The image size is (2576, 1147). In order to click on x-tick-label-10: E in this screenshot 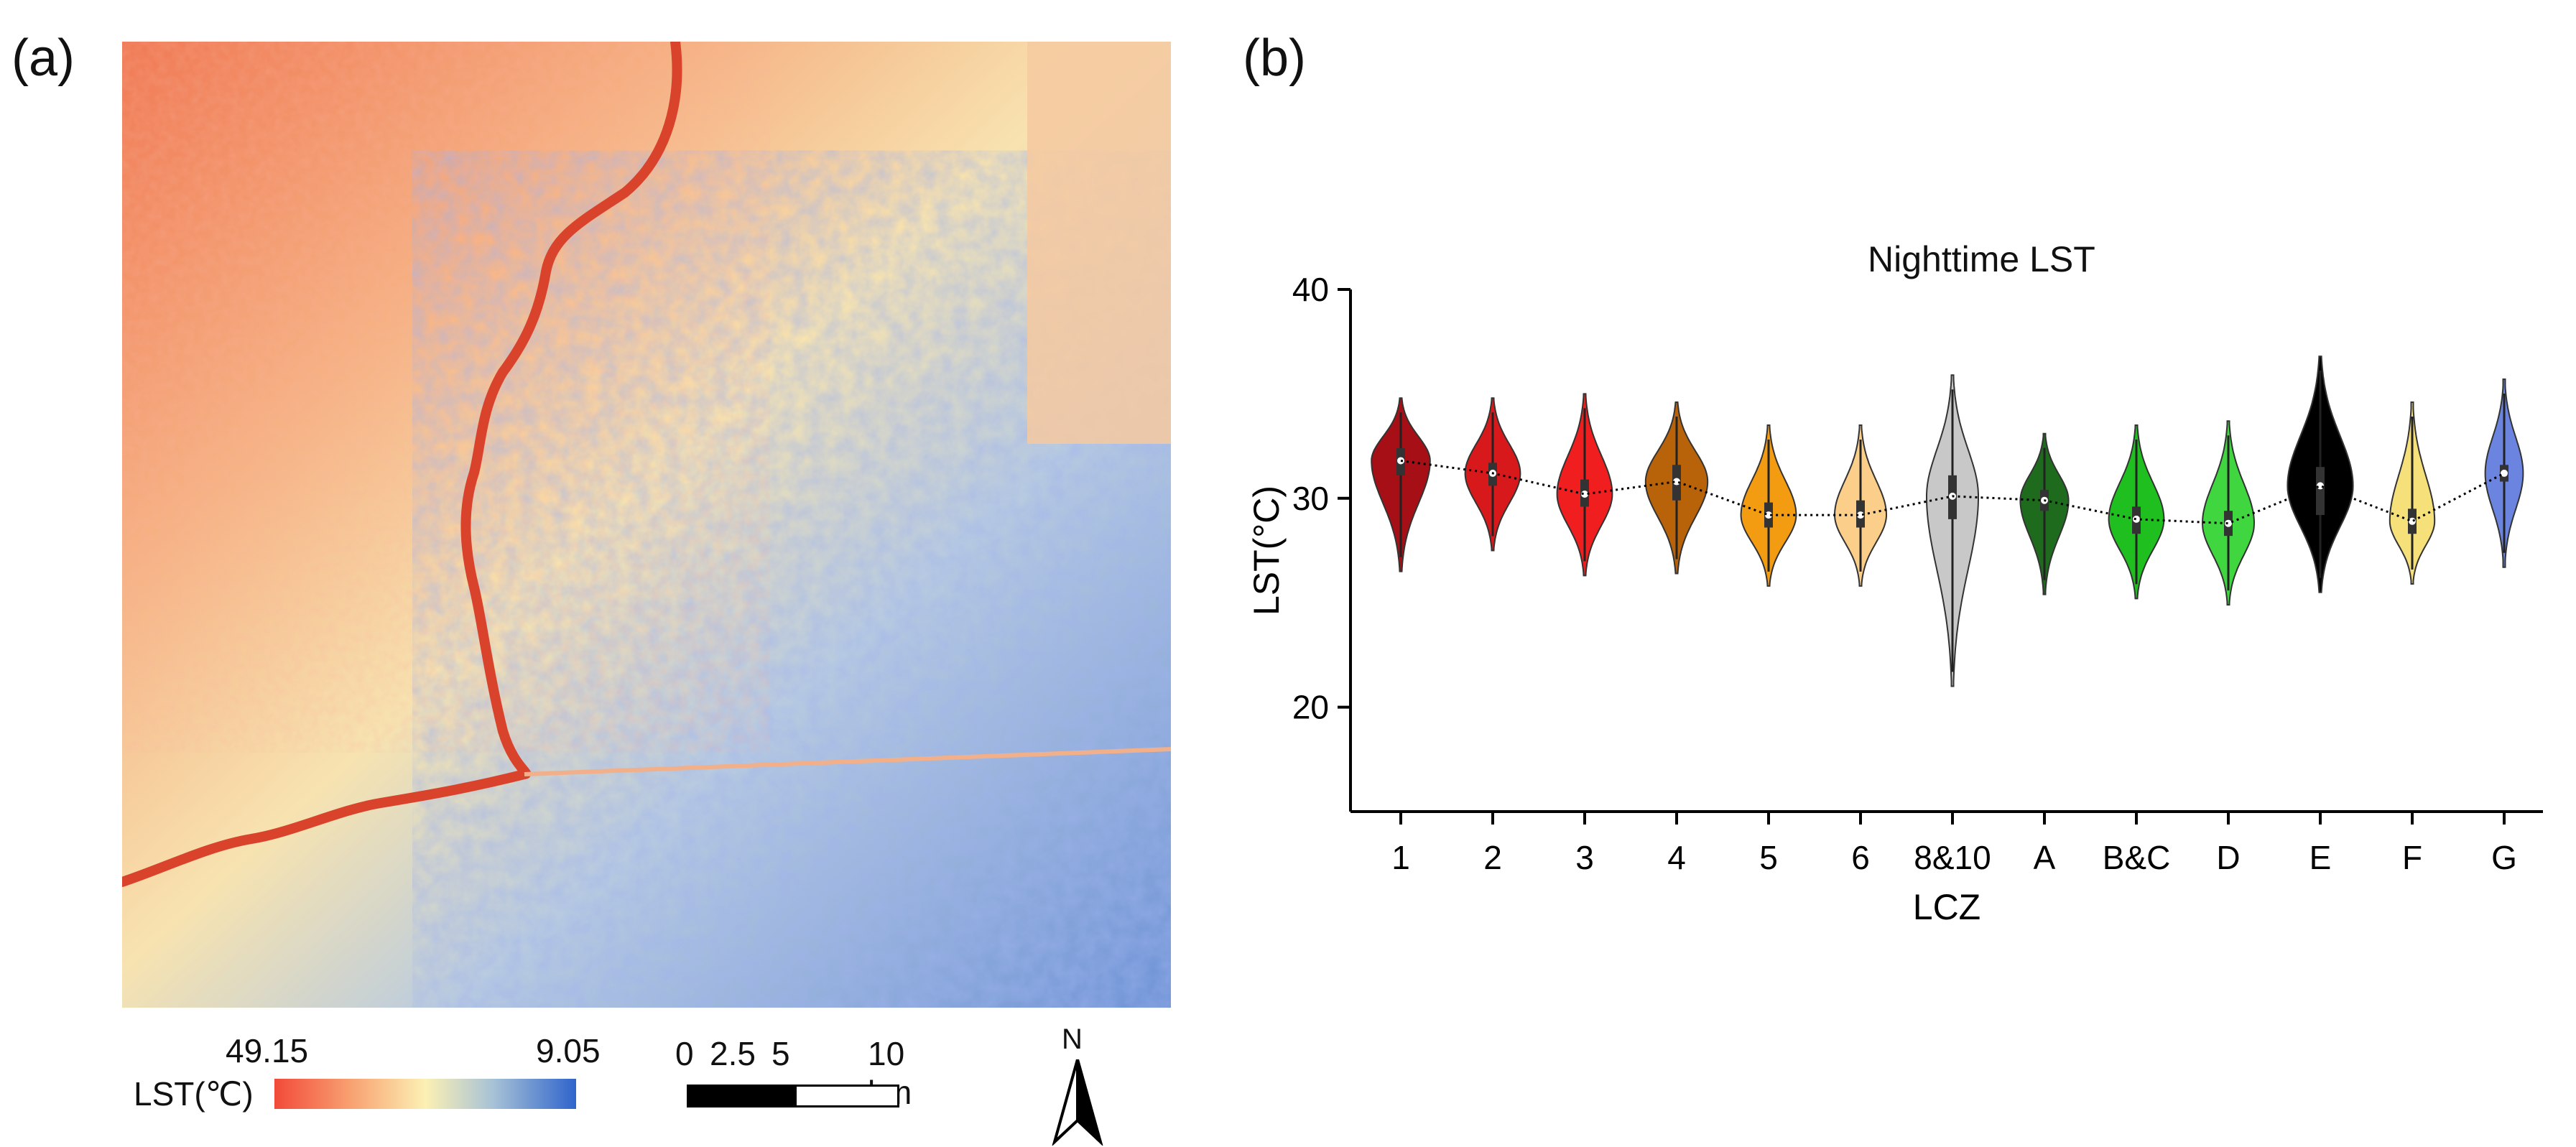, I will do `click(2320, 857)`.